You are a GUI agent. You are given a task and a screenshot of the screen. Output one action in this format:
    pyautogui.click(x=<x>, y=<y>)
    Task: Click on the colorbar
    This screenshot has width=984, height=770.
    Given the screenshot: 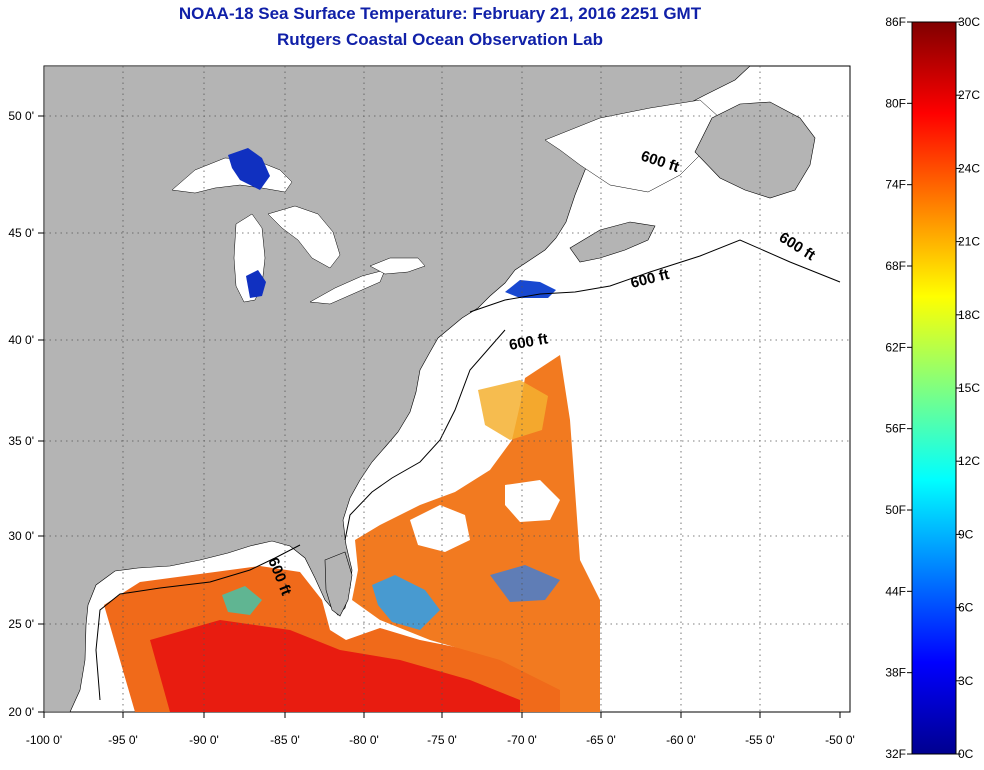 What is the action you would take?
    pyautogui.click(x=934, y=388)
    